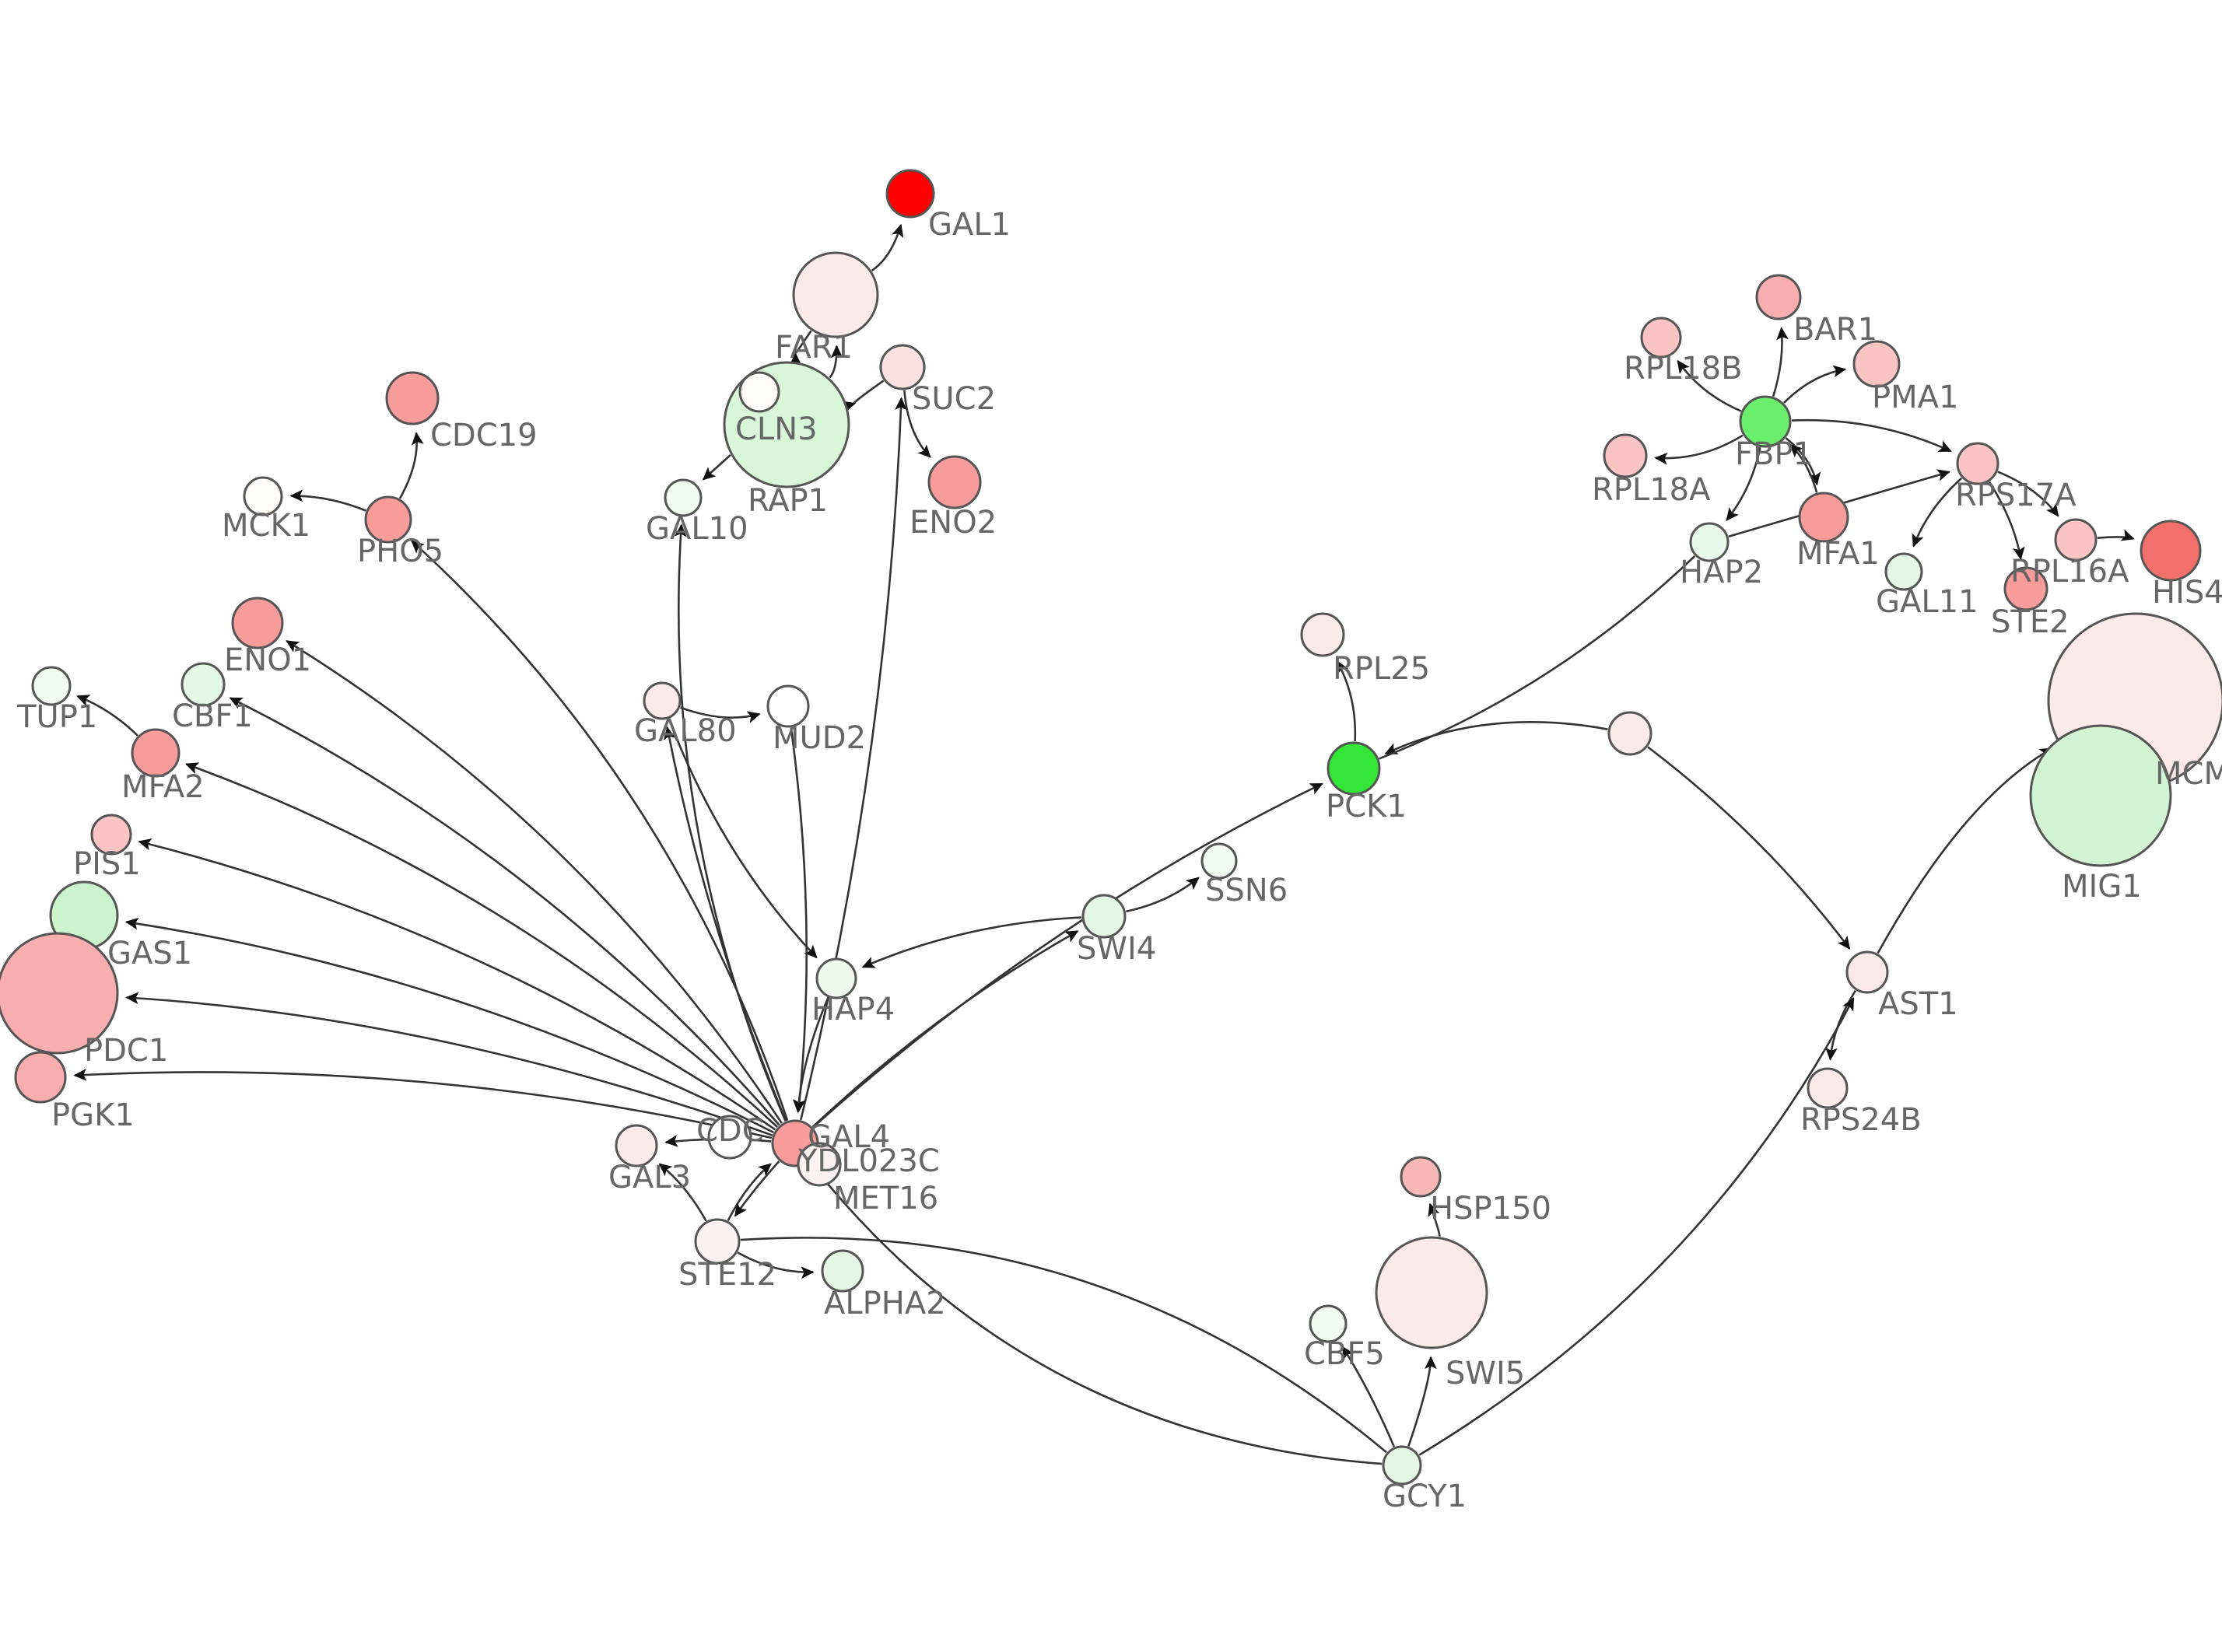 The image size is (2222, 1652). I want to click on node-label-rap1: RAP1, so click(788, 501).